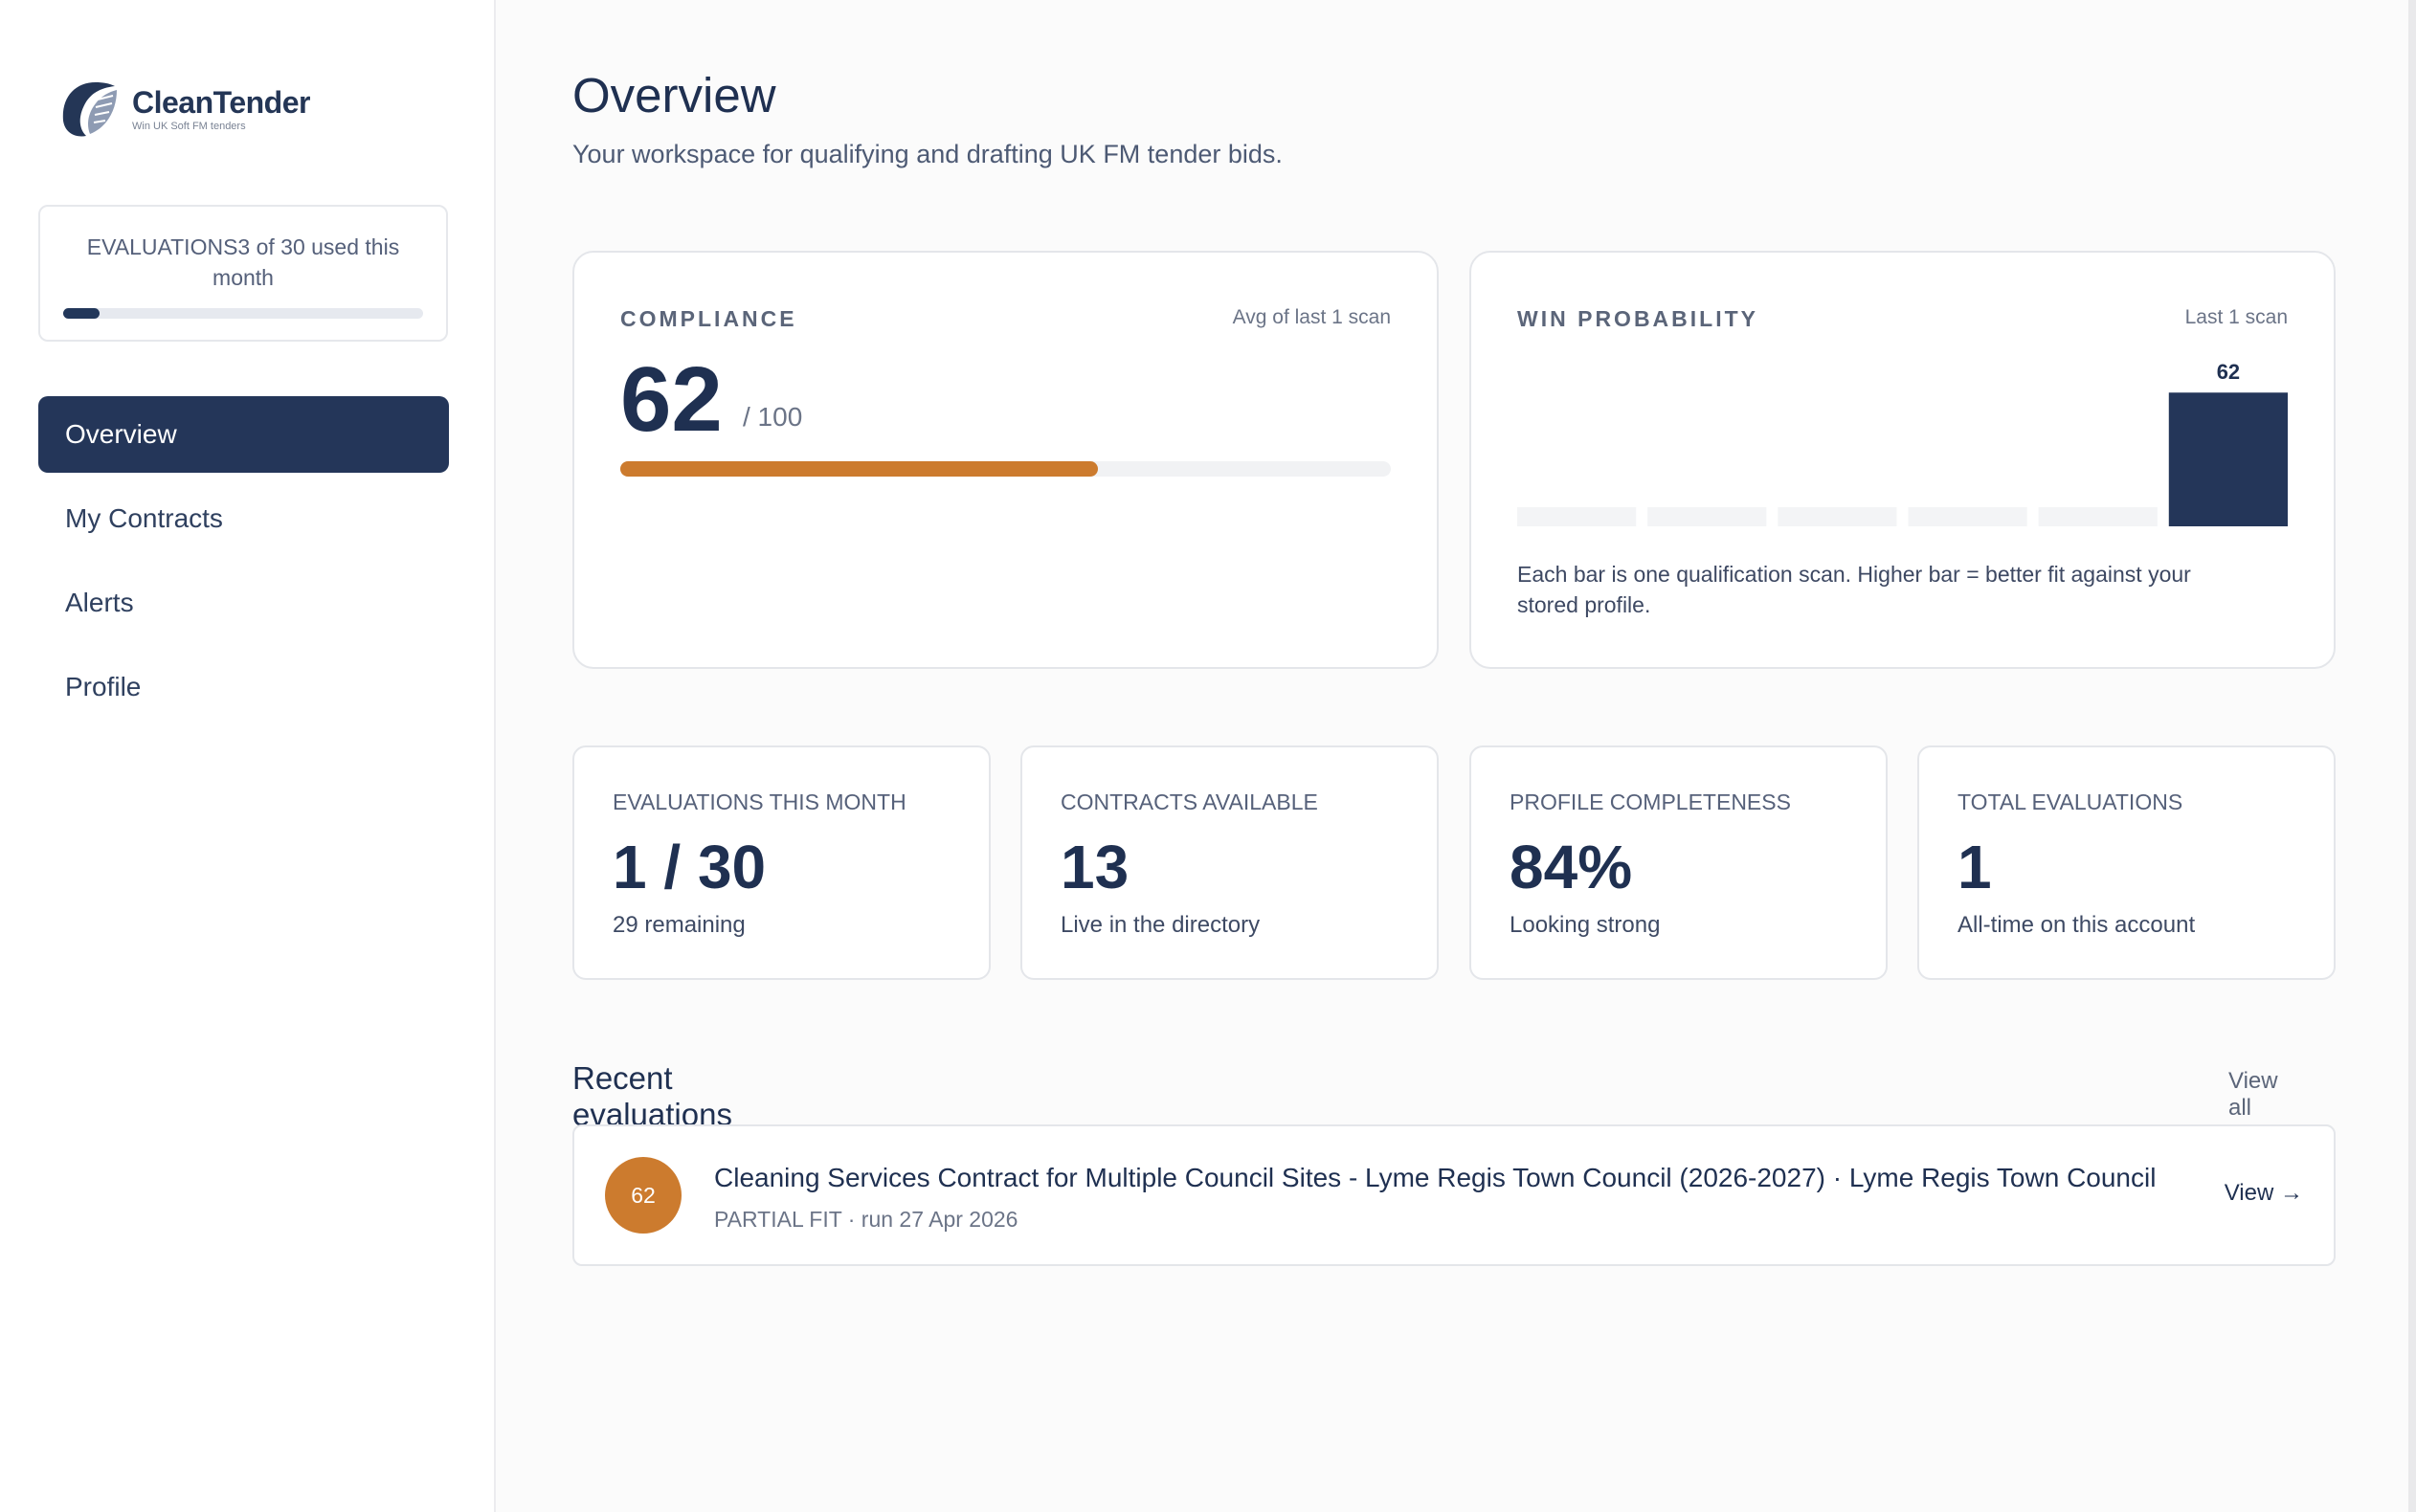 This screenshot has height=1512, width=2416. I want to click on page-title: Overview, so click(674, 95).